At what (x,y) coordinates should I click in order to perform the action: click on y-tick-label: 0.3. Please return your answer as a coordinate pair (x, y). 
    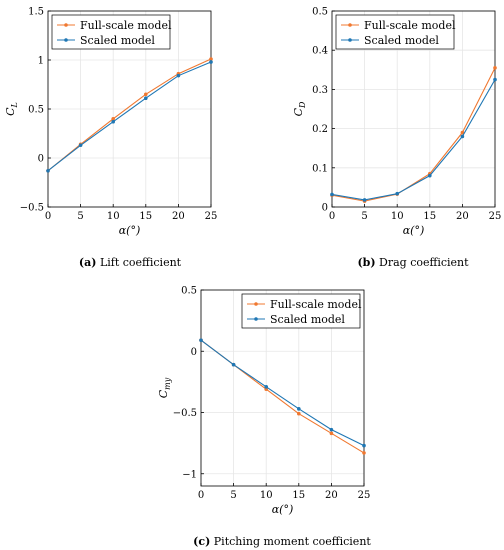
    Looking at the image, I should click on (320, 90).